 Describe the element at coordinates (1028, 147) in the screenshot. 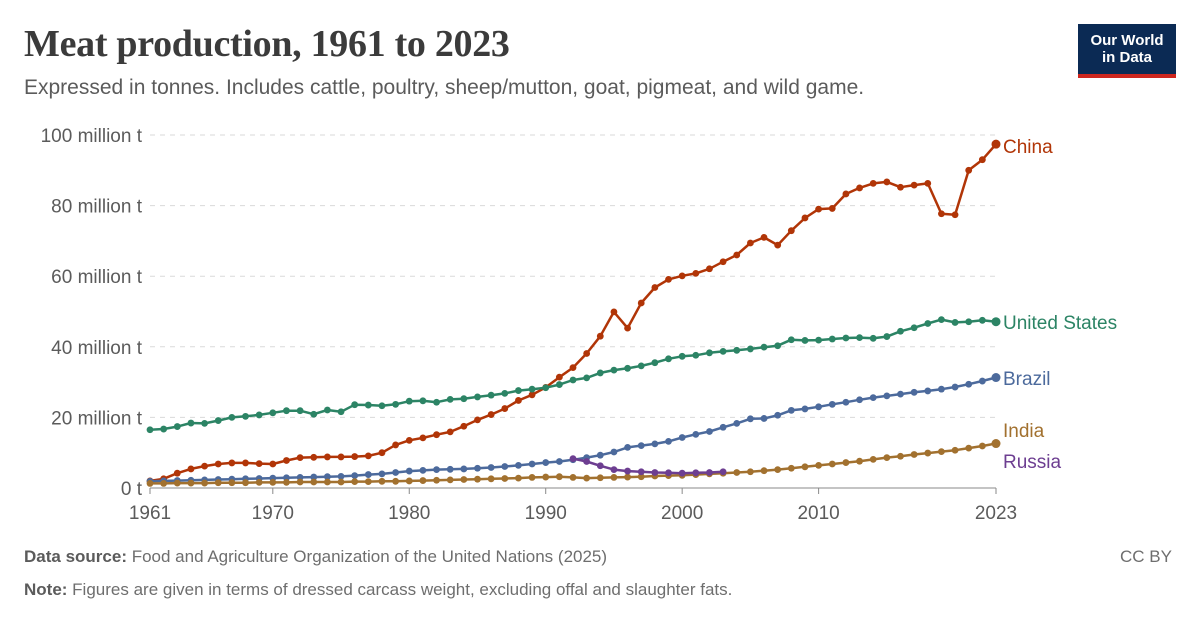

I see `series-label-china: China` at that location.